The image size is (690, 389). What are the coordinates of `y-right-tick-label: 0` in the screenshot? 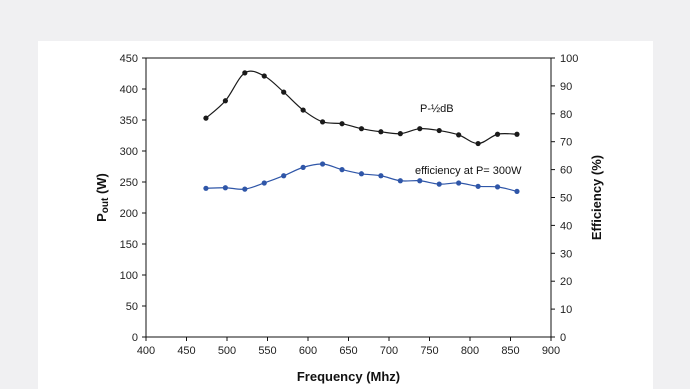 It's located at (563, 338).